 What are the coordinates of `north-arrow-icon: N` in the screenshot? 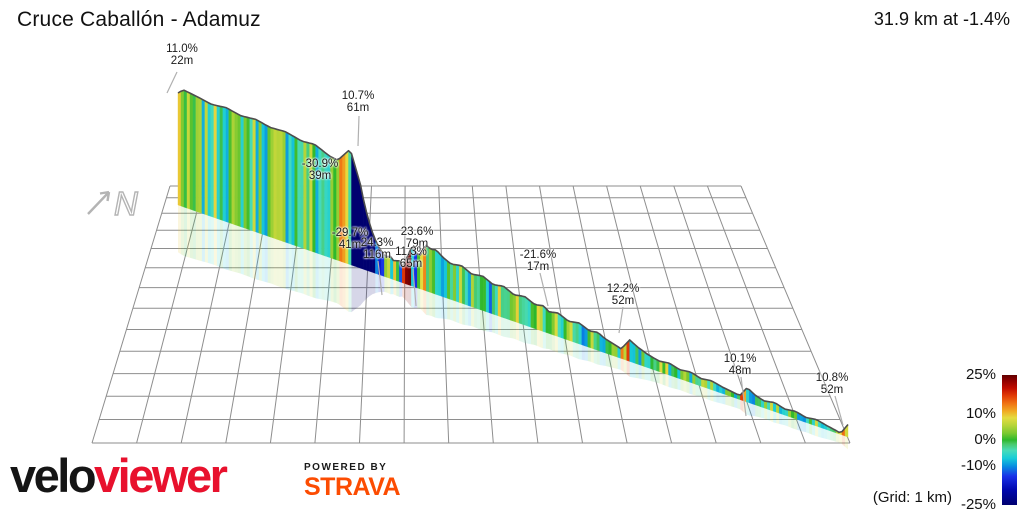 It's located at (113, 203).